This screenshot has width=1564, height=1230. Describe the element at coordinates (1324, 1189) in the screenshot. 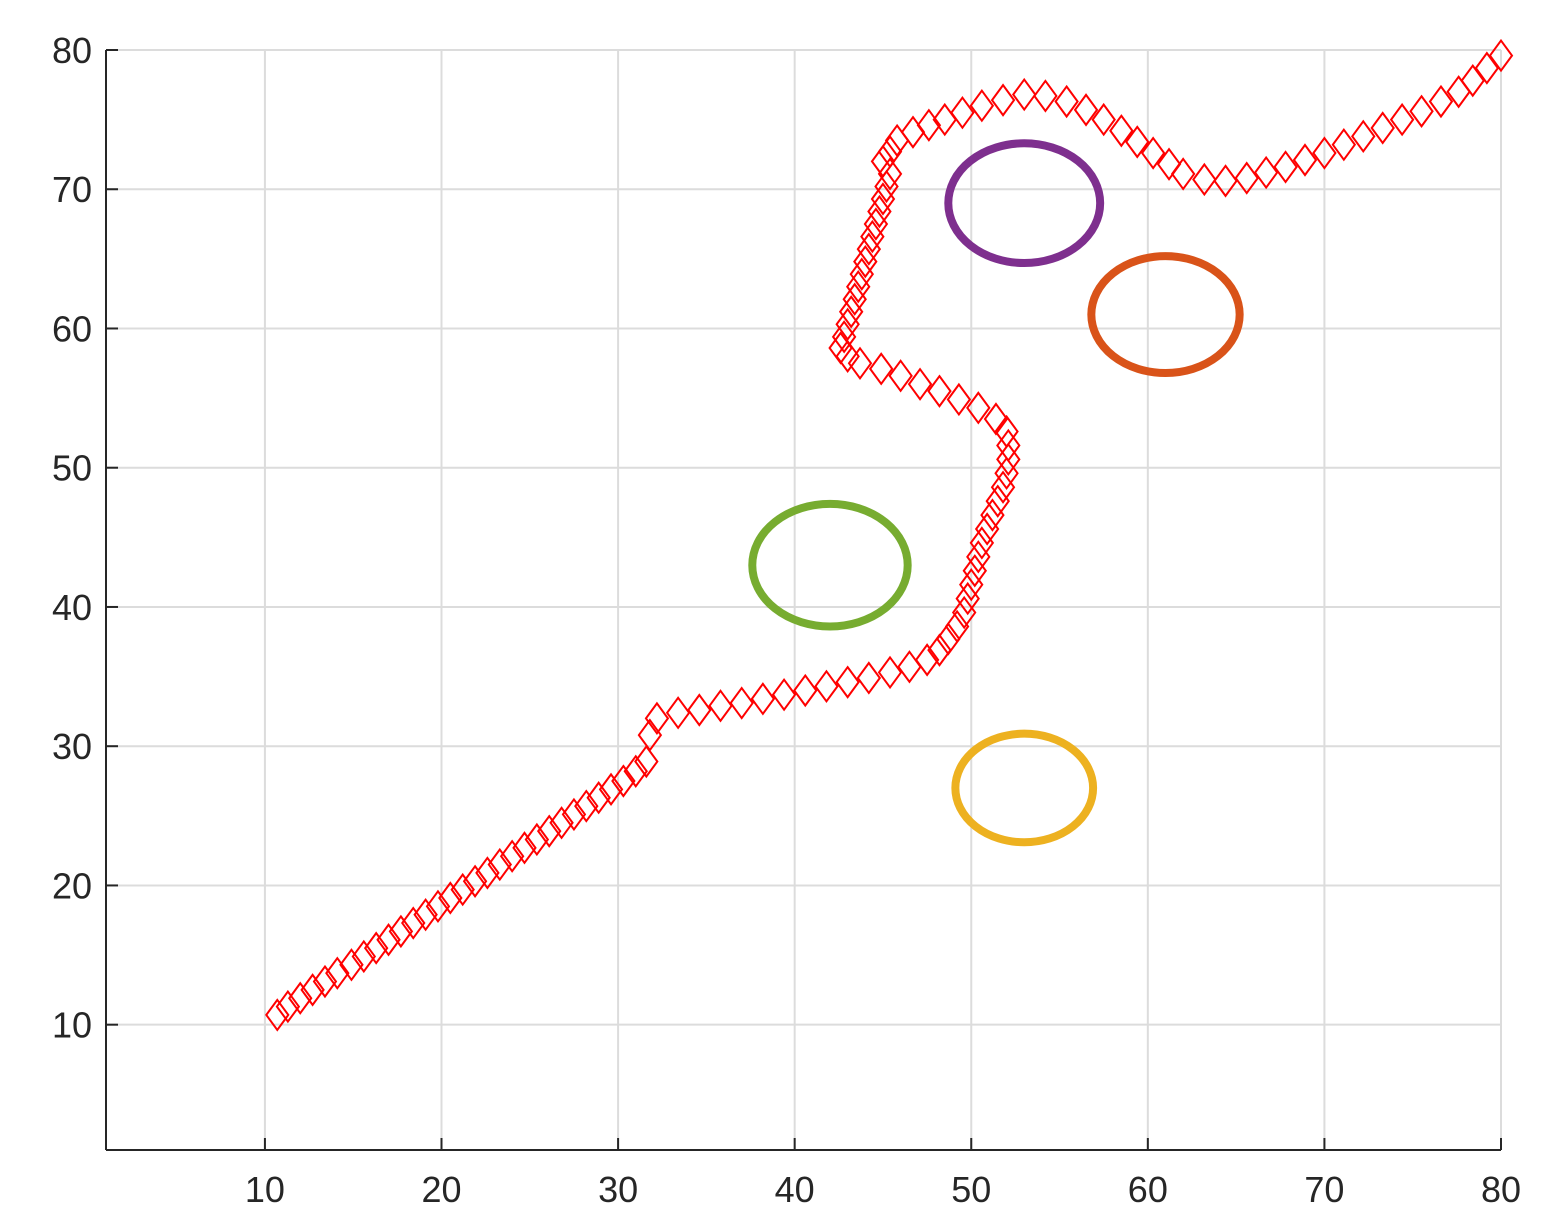

I see `x-tick-label: 70` at that location.